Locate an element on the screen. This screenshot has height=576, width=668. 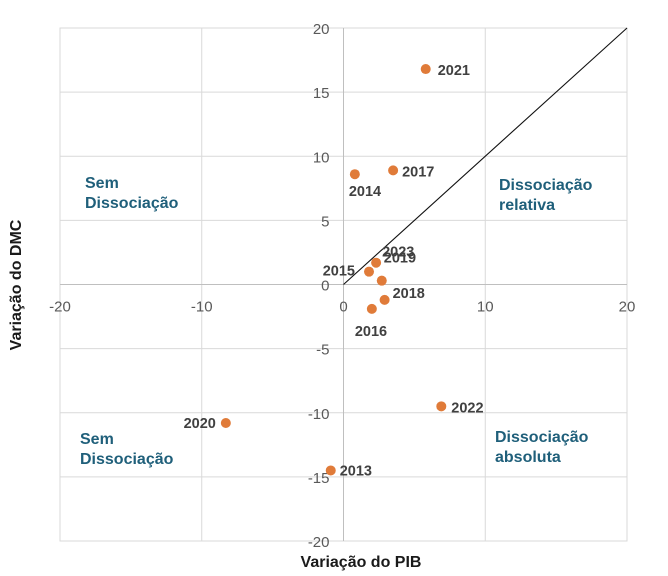
data-point-2018 is located at coordinates (384, 299).